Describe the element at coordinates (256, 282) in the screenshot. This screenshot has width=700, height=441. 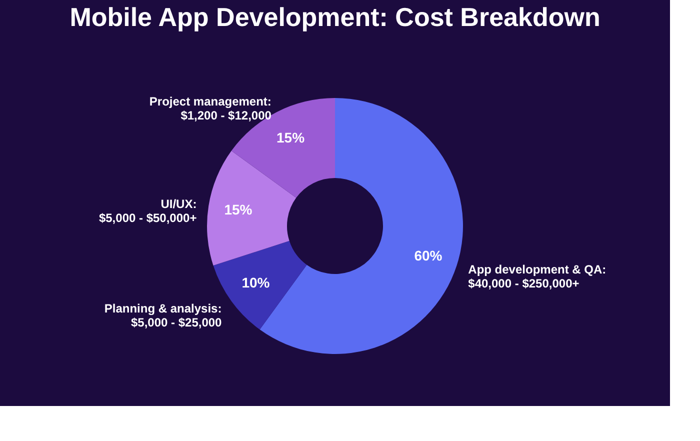
I see `data-label: 10%` at that location.